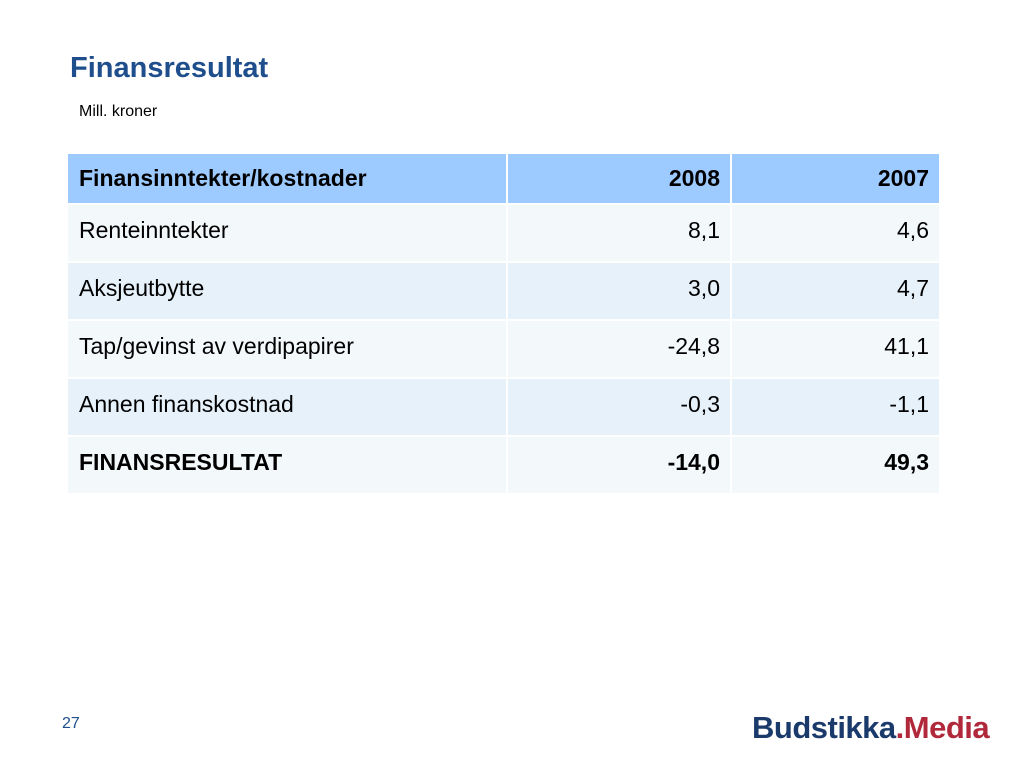 The width and height of the screenshot is (1024, 768). I want to click on slide-subtitle: Mill. kroner, so click(118, 111).